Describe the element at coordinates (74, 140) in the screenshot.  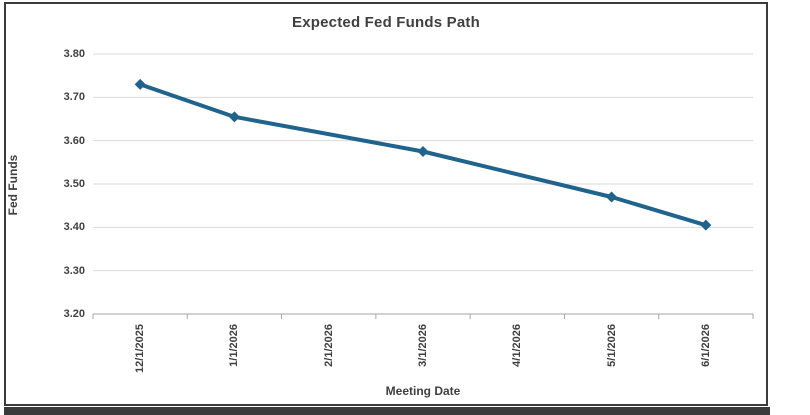
I see `y-tick-label: 3.60` at that location.